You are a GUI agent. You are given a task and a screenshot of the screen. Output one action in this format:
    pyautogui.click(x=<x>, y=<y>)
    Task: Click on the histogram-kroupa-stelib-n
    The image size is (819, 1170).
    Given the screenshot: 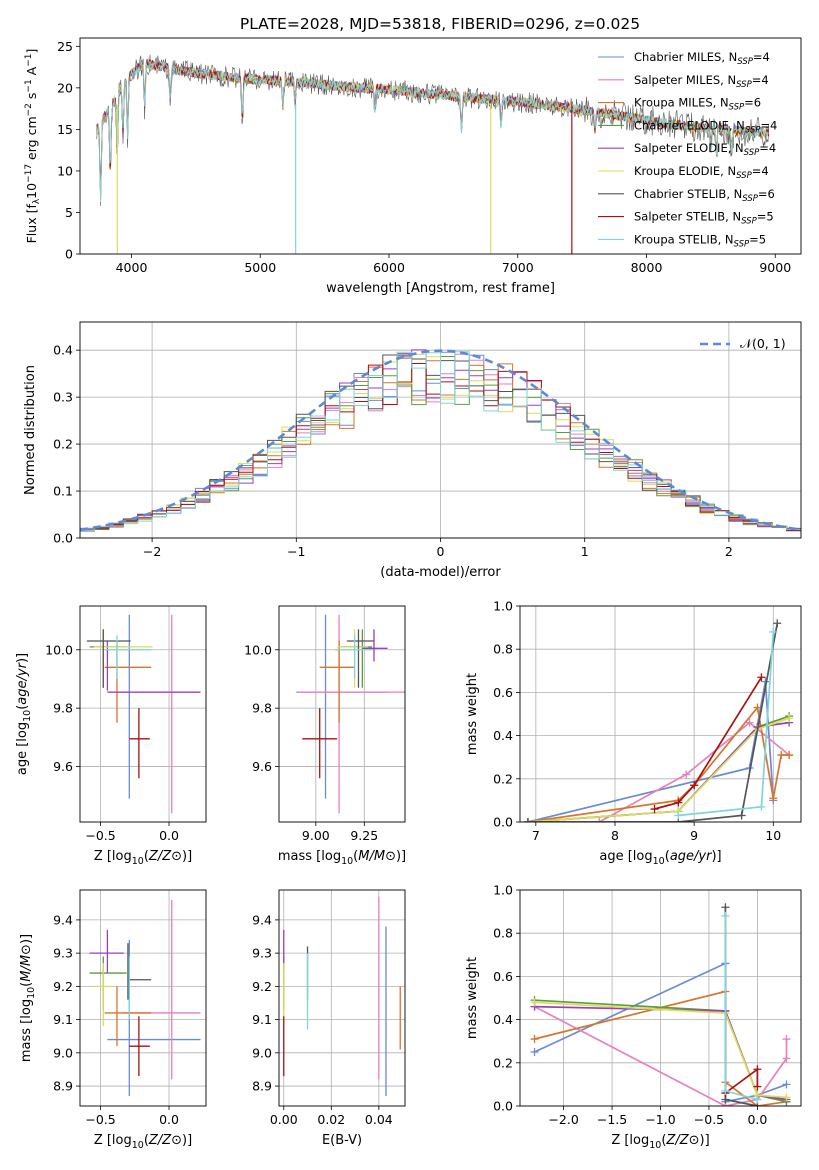 What is the action you would take?
    pyautogui.click(x=440, y=442)
    